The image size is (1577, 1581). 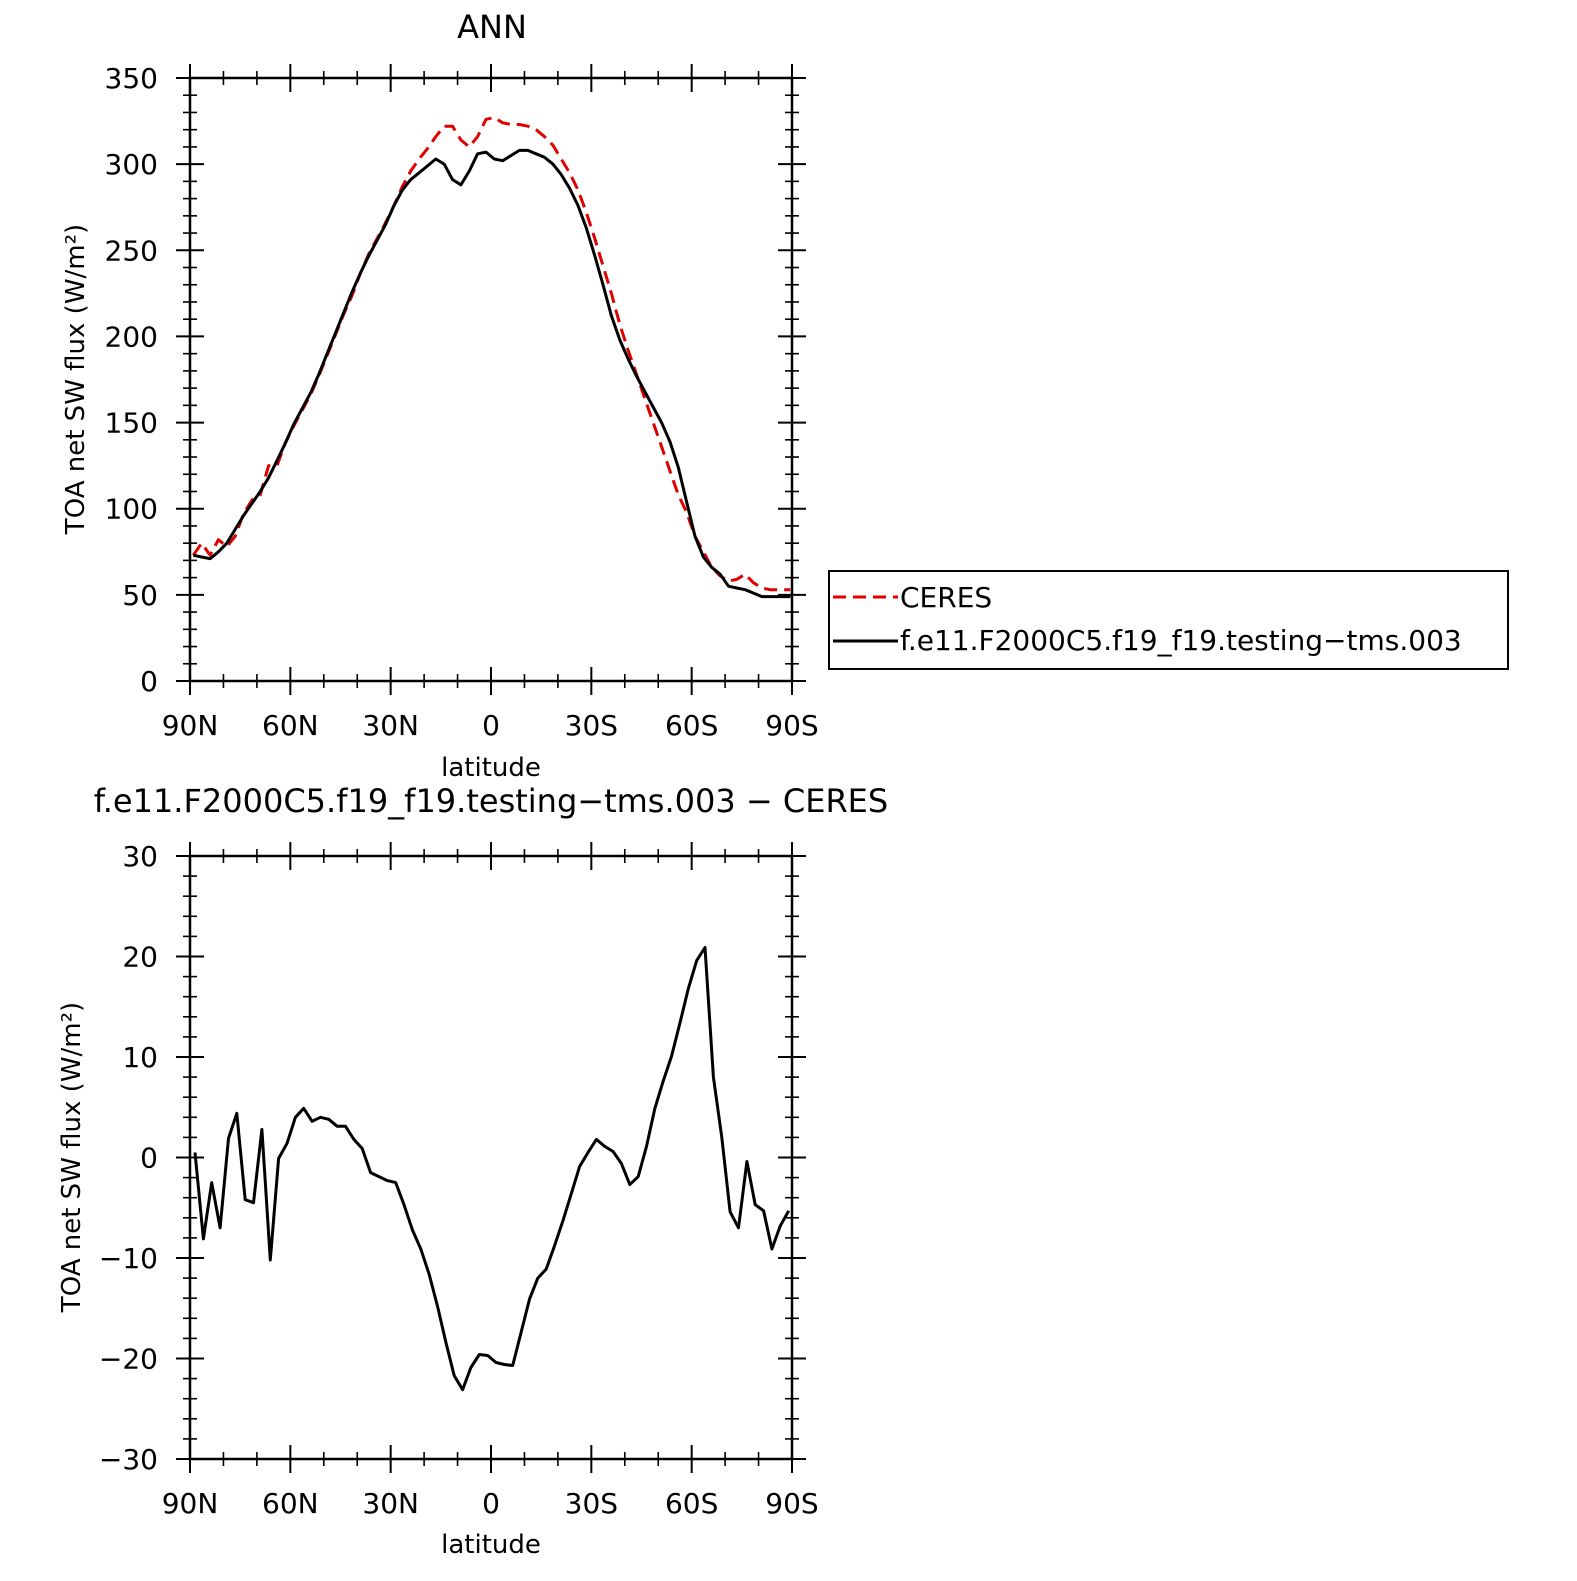 I want to click on y-tick-label: 300, so click(x=131, y=164).